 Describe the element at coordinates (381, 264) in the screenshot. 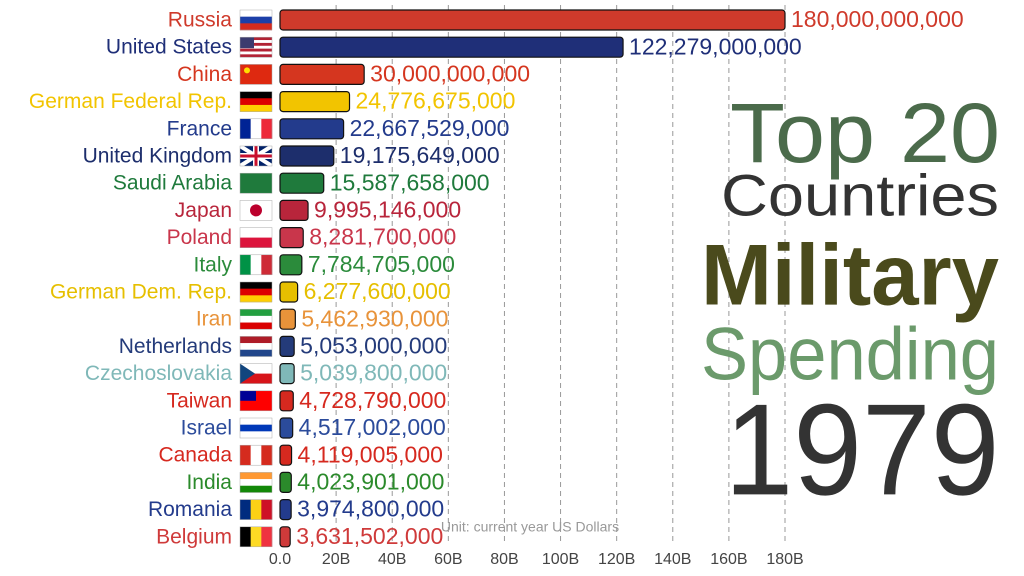

I see `value-label: 7,784,705,000` at that location.